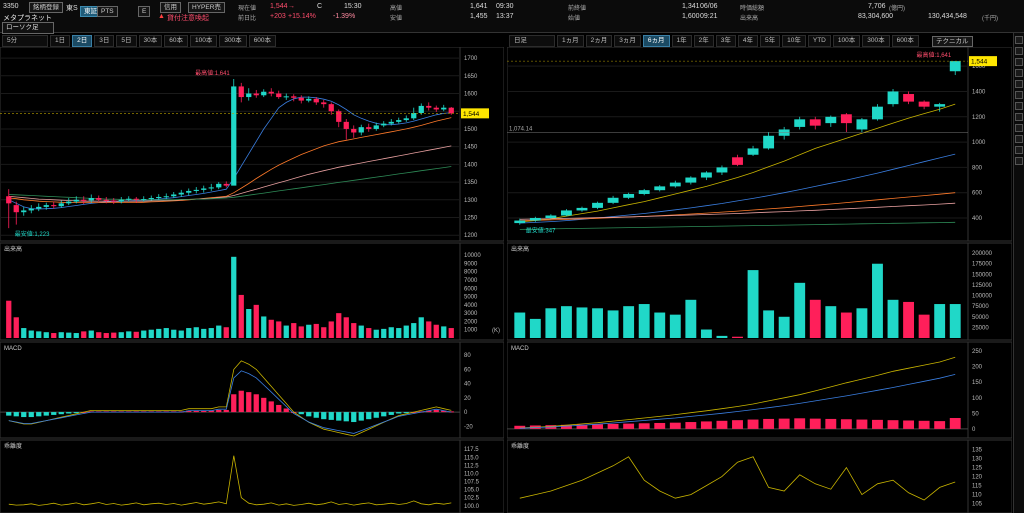  What do you see at coordinates (934, 55) in the screenshot?
I see `high-annotation: 最高値:1,641` at bounding box center [934, 55].